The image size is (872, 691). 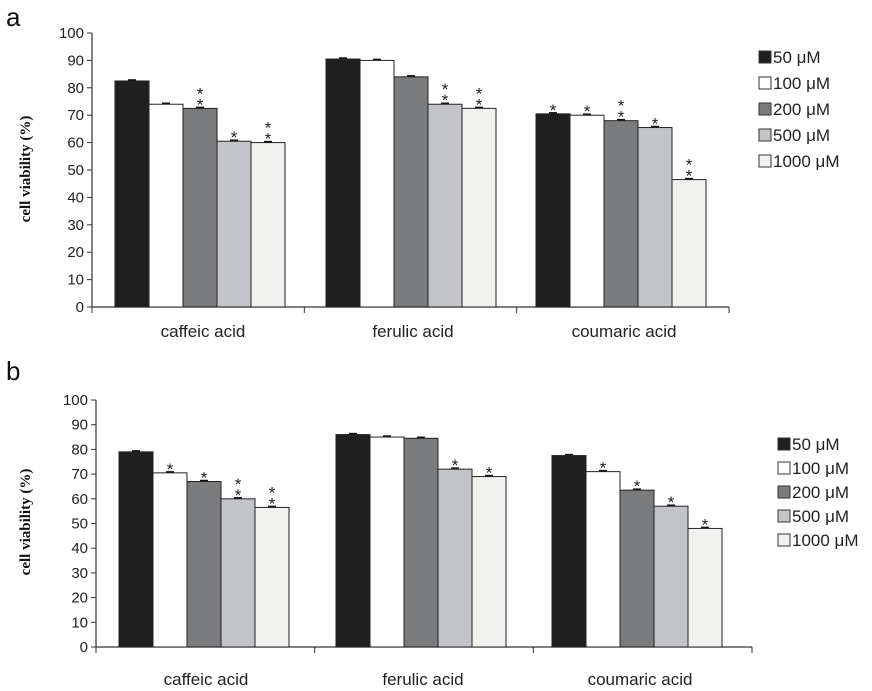 What do you see at coordinates (238, 484) in the screenshot?
I see `significance-mark-b-3-0-0: *` at bounding box center [238, 484].